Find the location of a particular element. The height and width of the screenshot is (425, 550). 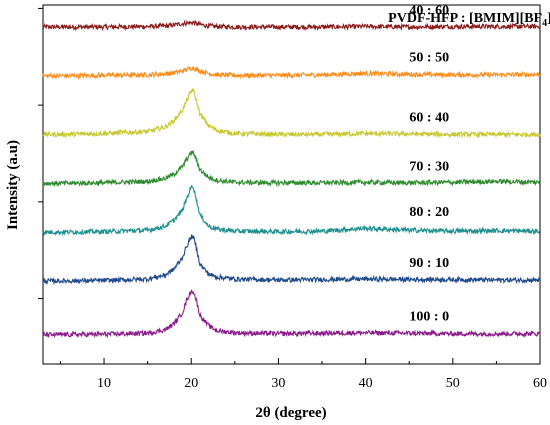

series-label: 60 : 40 is located at coordinates (429, 117).